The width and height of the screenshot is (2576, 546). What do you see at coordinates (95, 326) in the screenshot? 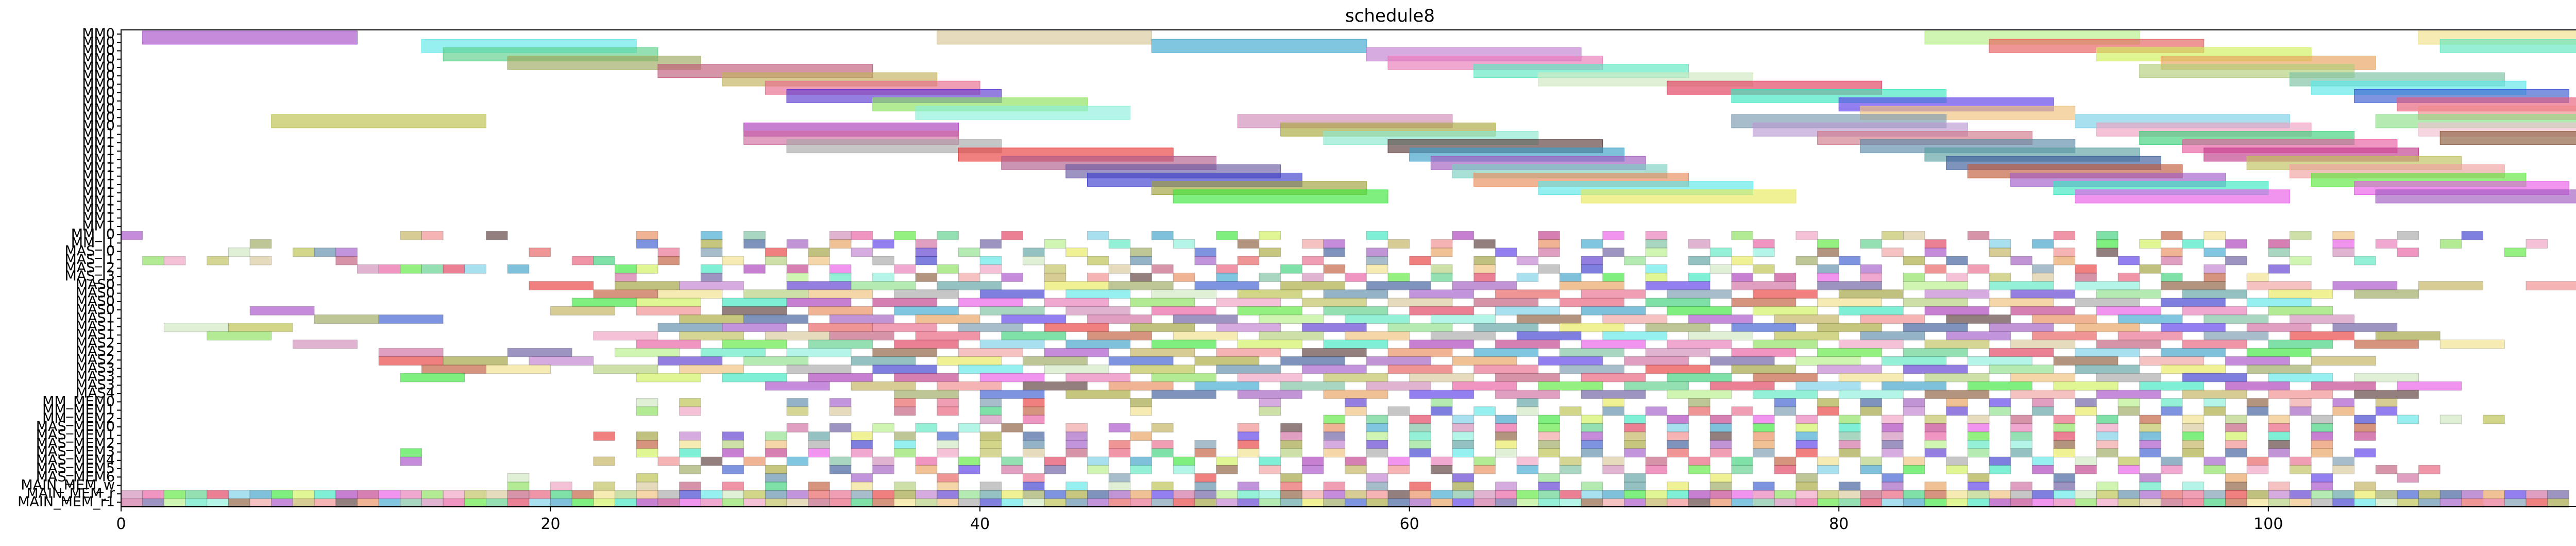
I see `y-tick-label: MAS1` at bounding box center [95, 326].